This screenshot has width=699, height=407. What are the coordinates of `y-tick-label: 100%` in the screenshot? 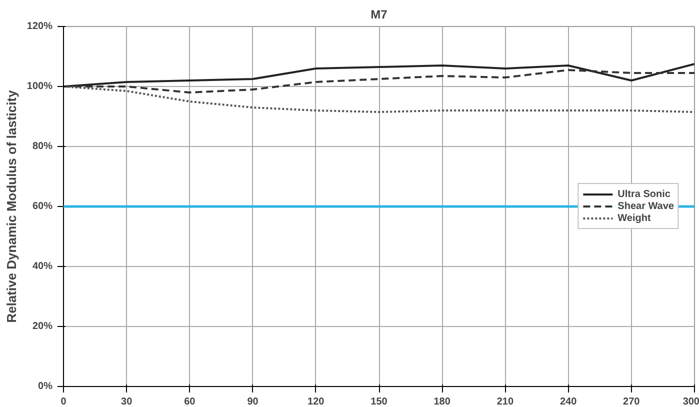 It's located at (39, 86).